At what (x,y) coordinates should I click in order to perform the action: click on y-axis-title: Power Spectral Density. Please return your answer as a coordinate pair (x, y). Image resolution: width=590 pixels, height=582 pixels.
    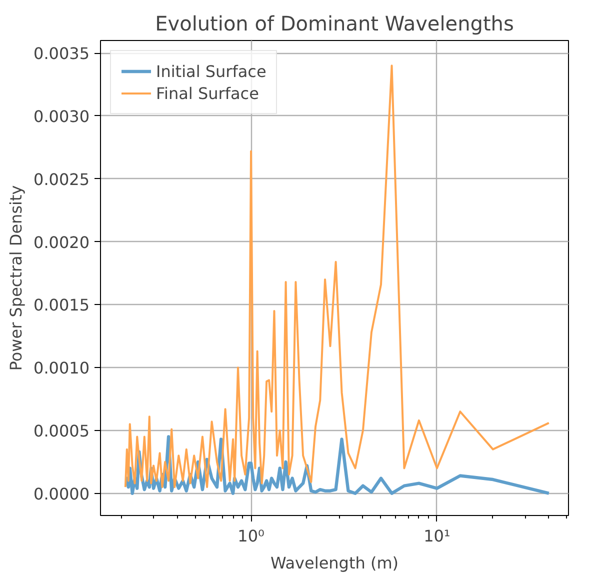
    Looking at the image, I should click on (16, 278).